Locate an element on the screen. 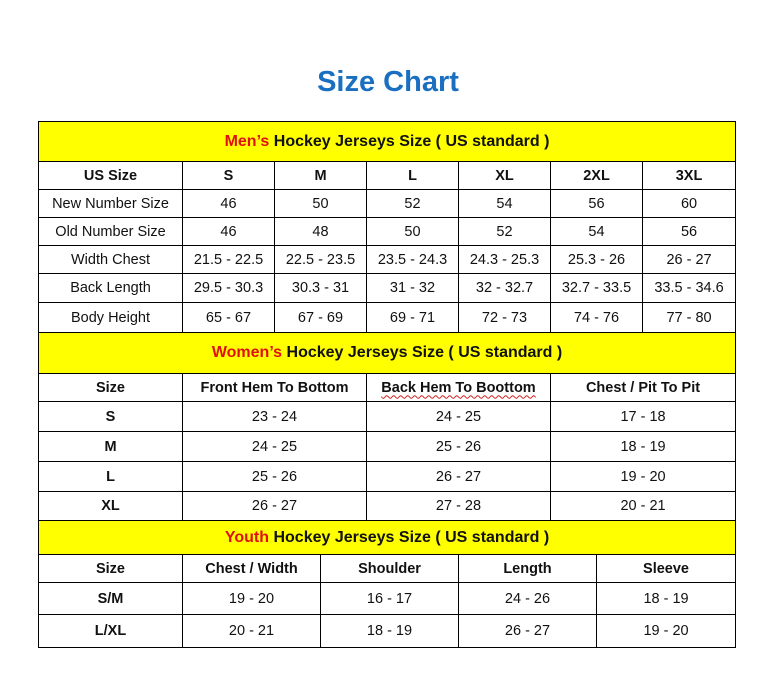  column-header: Back Hem To Boottom is located at coordinates (458, 387).